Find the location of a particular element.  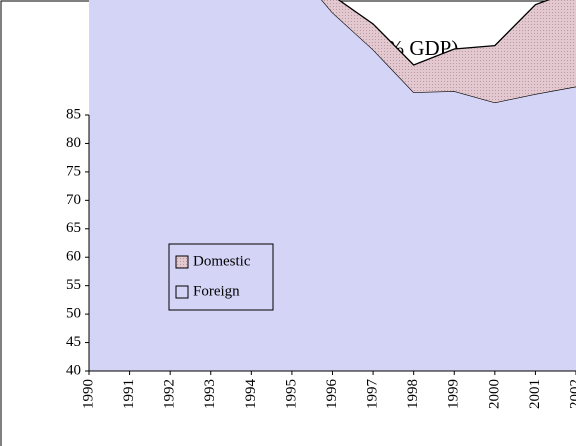

legend-label: Domestic is located at coordinates (222, 261).